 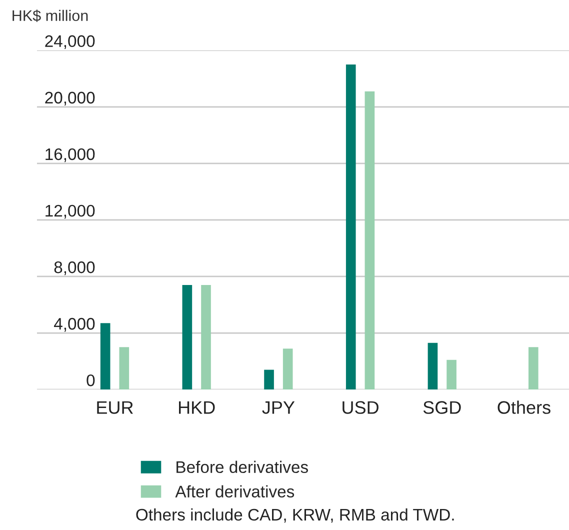 What do you see at coordinates (197, 407) in the screenshot?
I see `x-tick-label: HKD` at bounding box center [197, 407].